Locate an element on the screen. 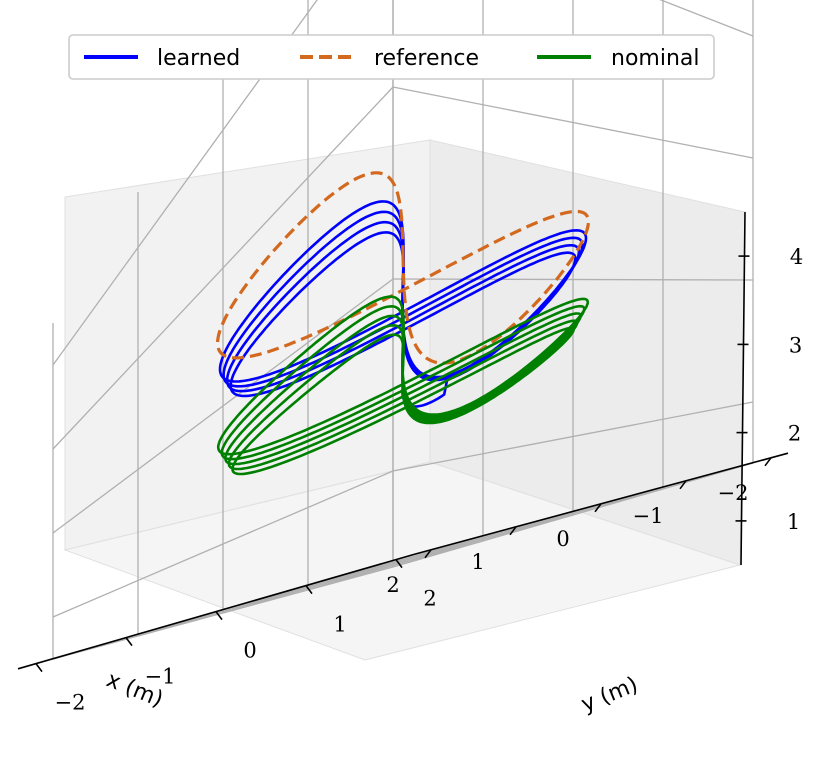 This screenshot has height=784, width=829. z-tick-label: 4 is located at coordinates (796, 257).